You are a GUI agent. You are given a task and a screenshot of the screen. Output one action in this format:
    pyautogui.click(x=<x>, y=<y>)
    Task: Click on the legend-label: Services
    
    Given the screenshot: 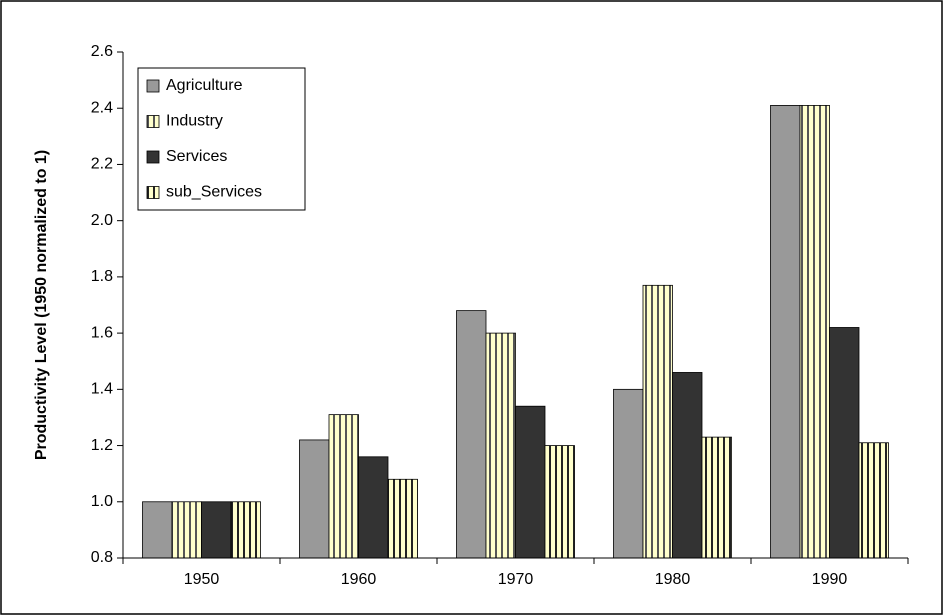 What is the action you would take?
    pyautogui.click(x=196, y=156)
    